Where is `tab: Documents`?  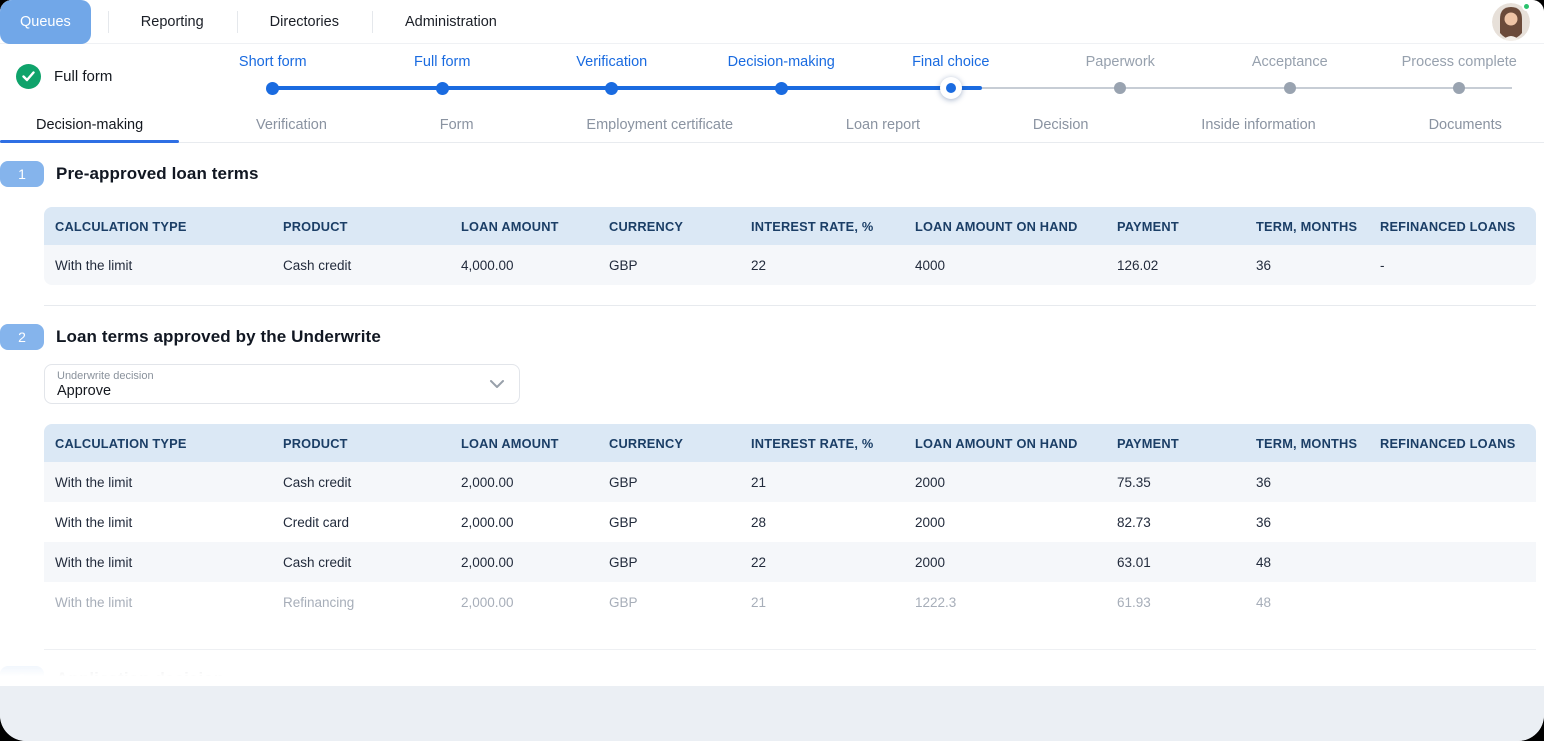 tab: Documents is located at coordinates (1465, 125).